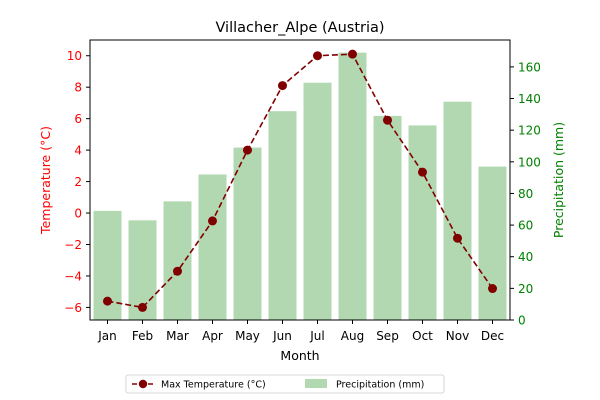 The image size is (600, 400). Describe the element at coordinates (78, 119) in the screenshot. I see `y-left-tick-label: 6` at that location.